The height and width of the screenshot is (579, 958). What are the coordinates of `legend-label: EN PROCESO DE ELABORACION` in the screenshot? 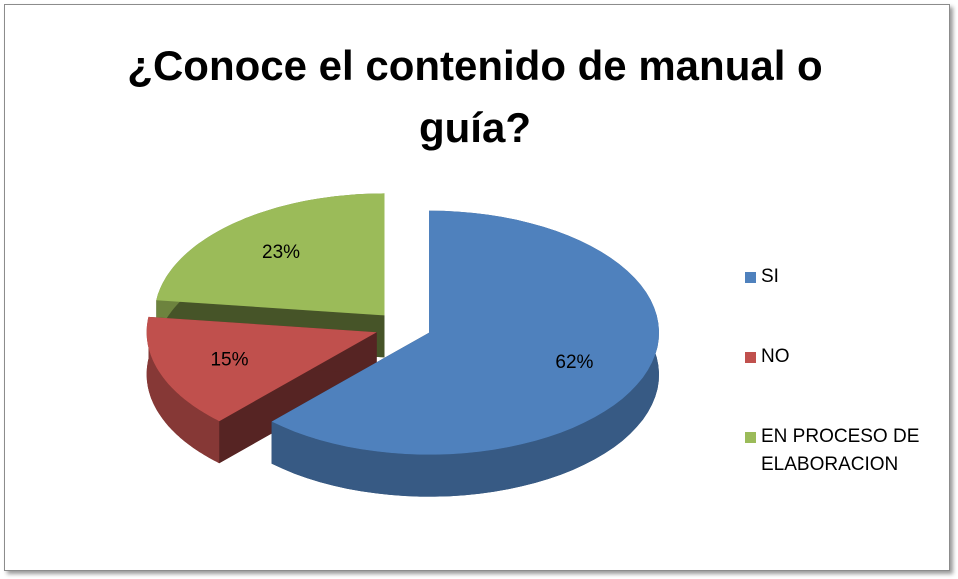 It's located at (840, 450).